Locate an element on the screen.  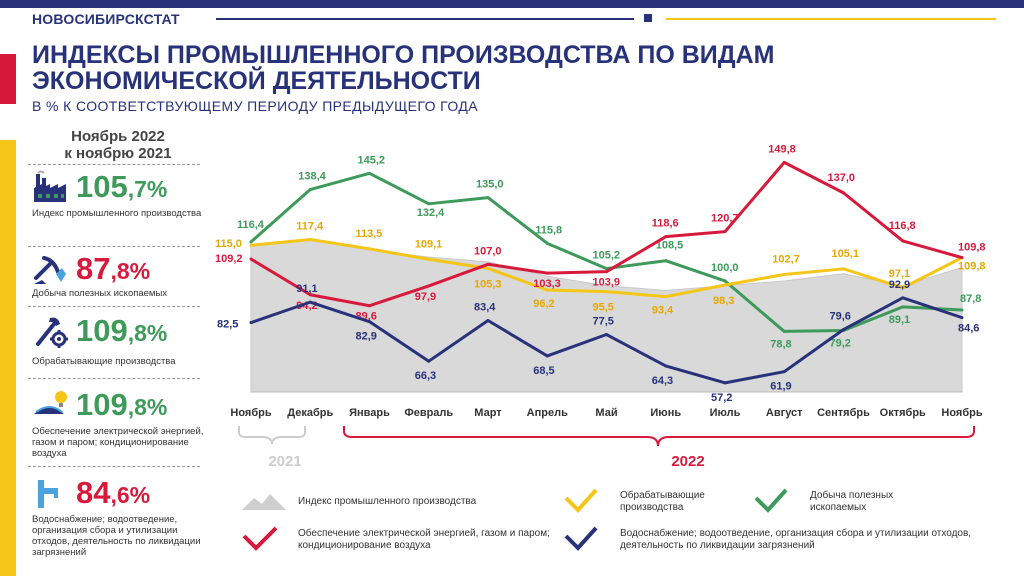
data-label: 83,4 is located at coordinates (485, 307).